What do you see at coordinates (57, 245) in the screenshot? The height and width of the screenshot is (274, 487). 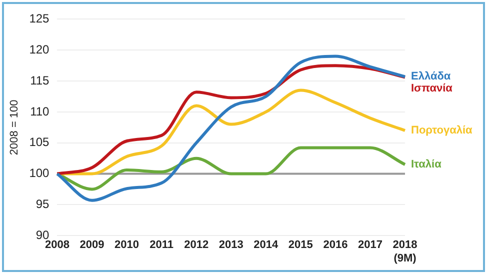 I see `x-tick-label: 2008` at bounding box center [57, 245].